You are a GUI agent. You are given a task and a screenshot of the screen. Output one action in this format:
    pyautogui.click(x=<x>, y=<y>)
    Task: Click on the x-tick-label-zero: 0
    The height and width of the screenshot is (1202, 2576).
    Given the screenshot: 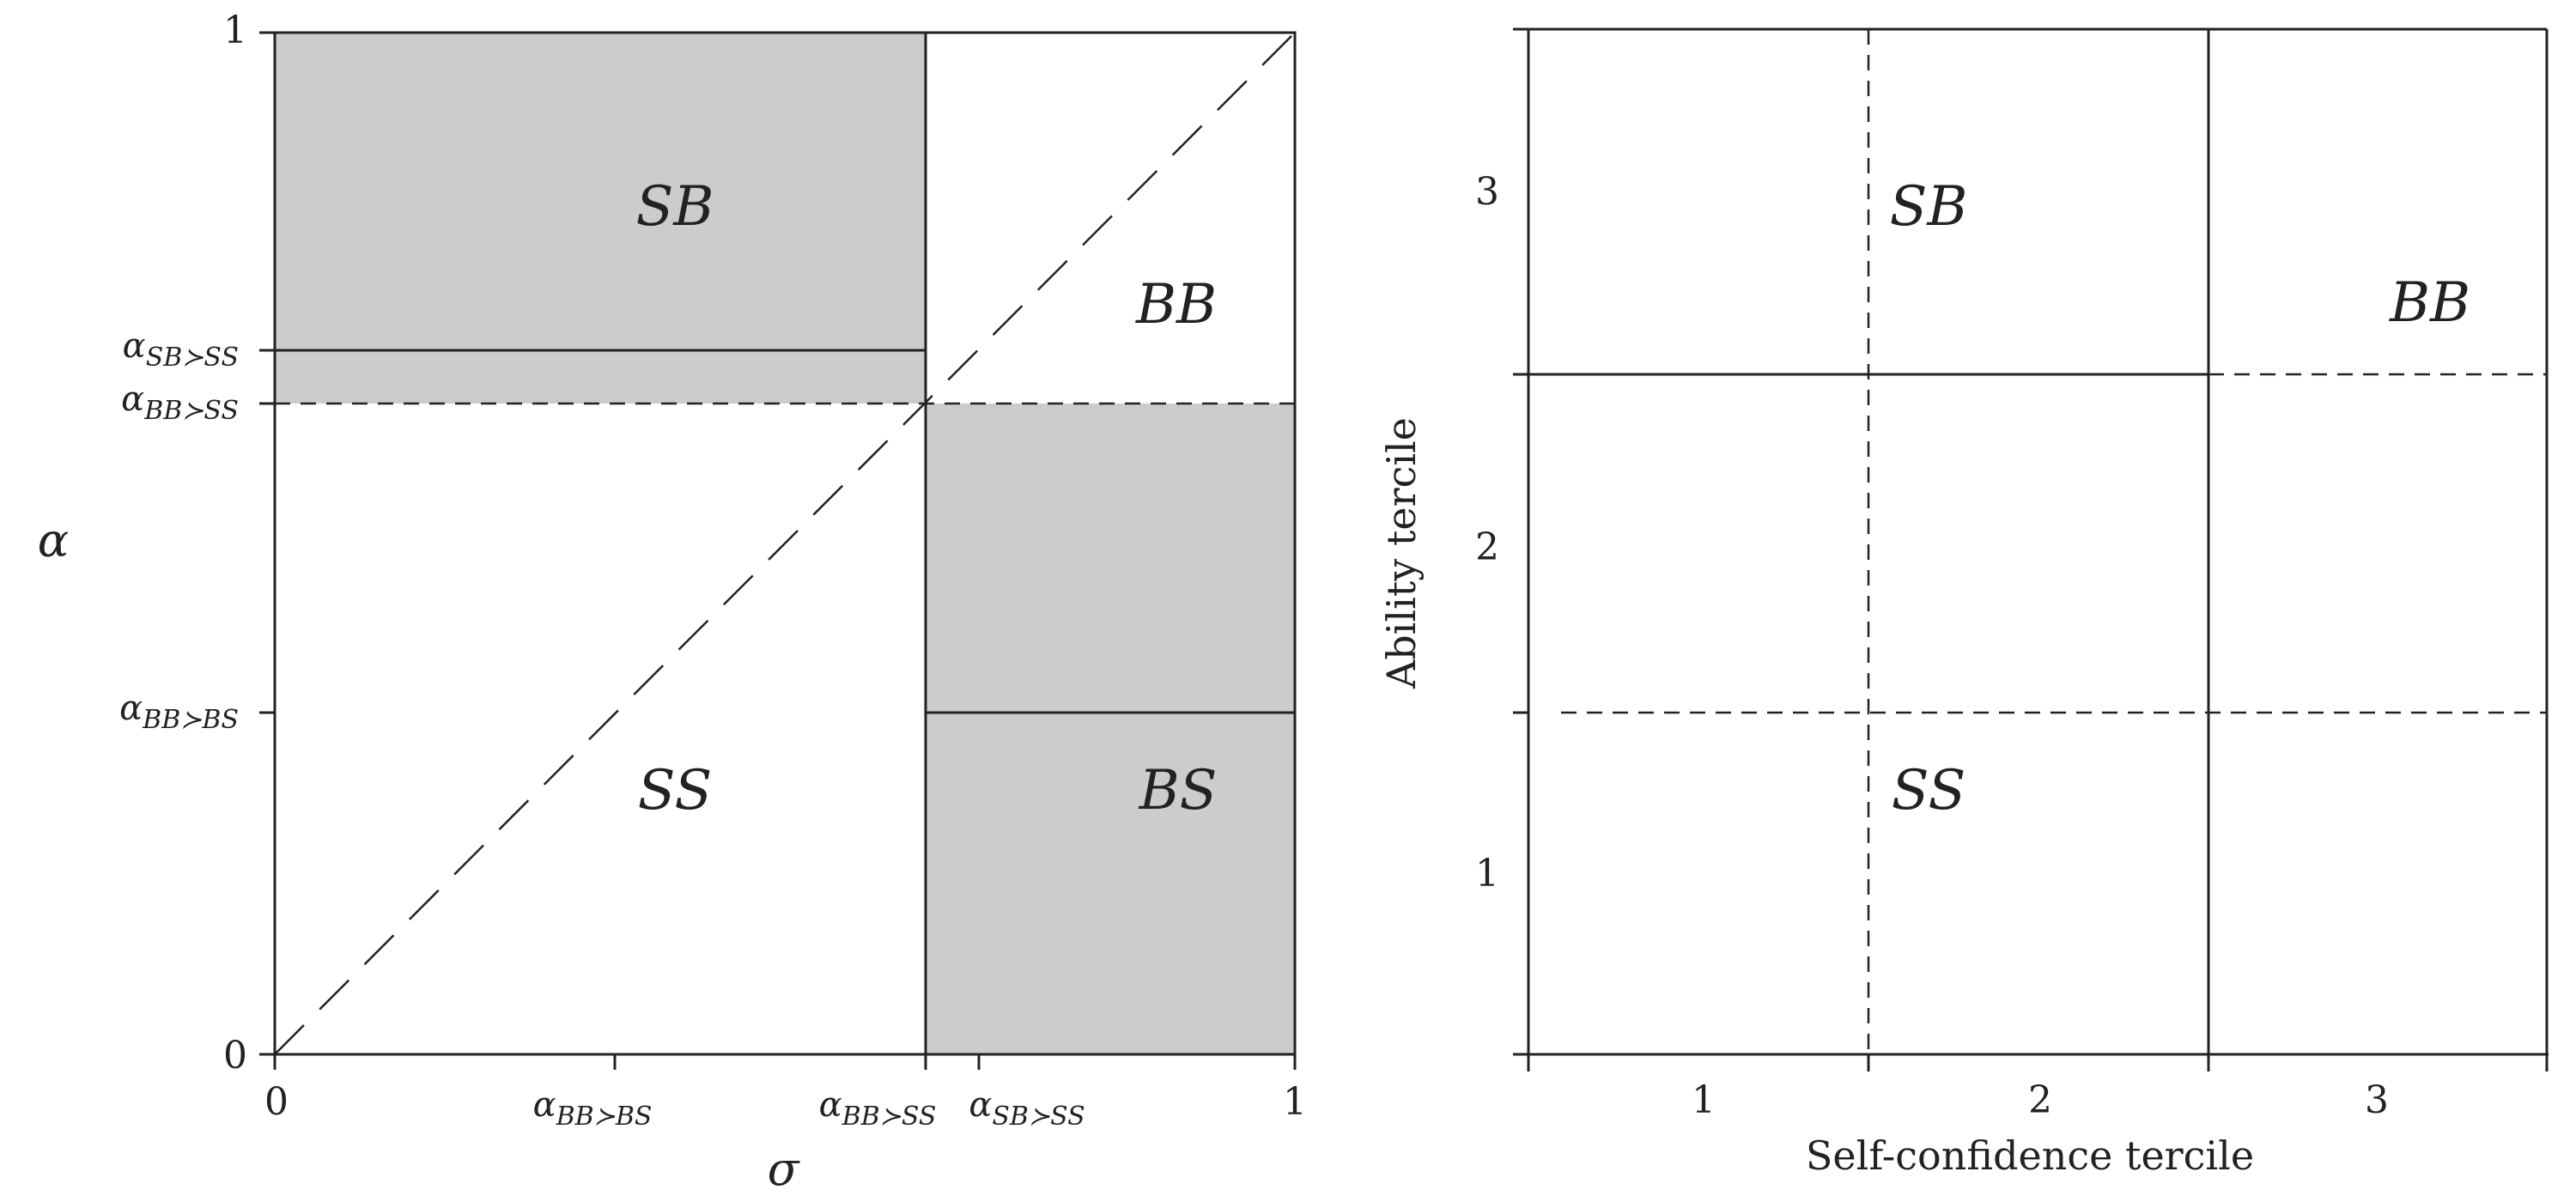 What is the action you would take?
    pyautogui.click(x=276, y=1102)
    